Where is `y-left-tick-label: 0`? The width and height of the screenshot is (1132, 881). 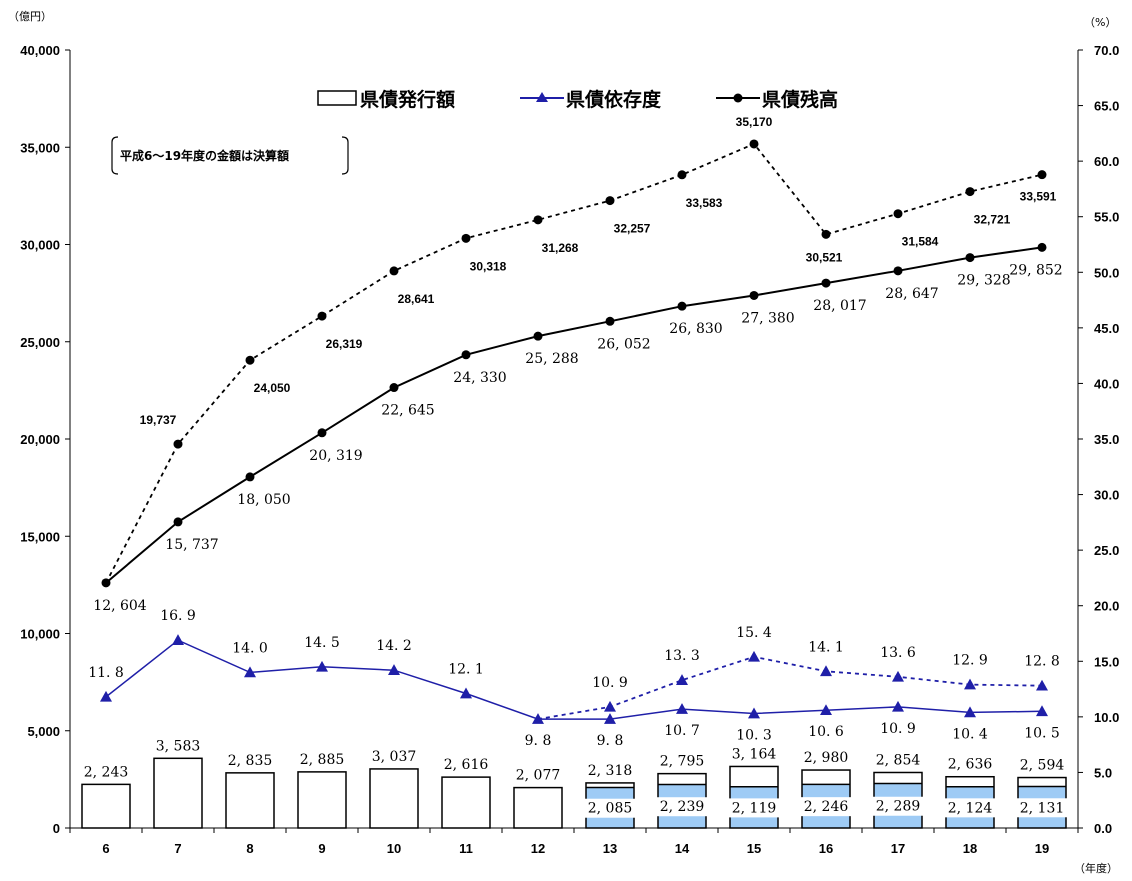
y-left-tick-label: 0 is located at coordinates (56, 828).